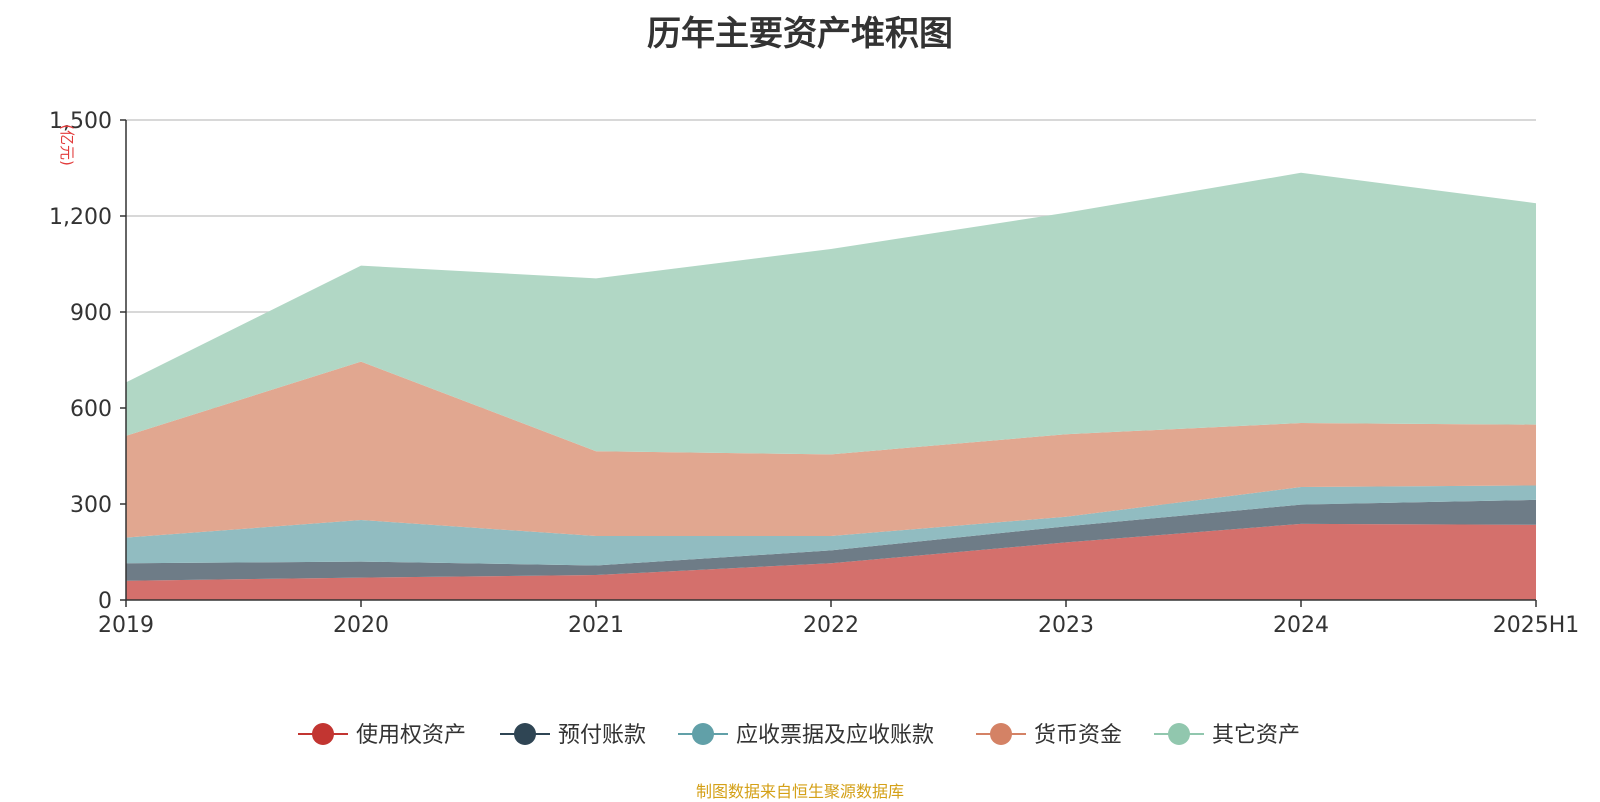 The height and width of the screenshot is (802, 1600). Describe the element at coordinates (67, 145) in the screenshot. I see `y-axis-unit-label: (亿元)` at that location.